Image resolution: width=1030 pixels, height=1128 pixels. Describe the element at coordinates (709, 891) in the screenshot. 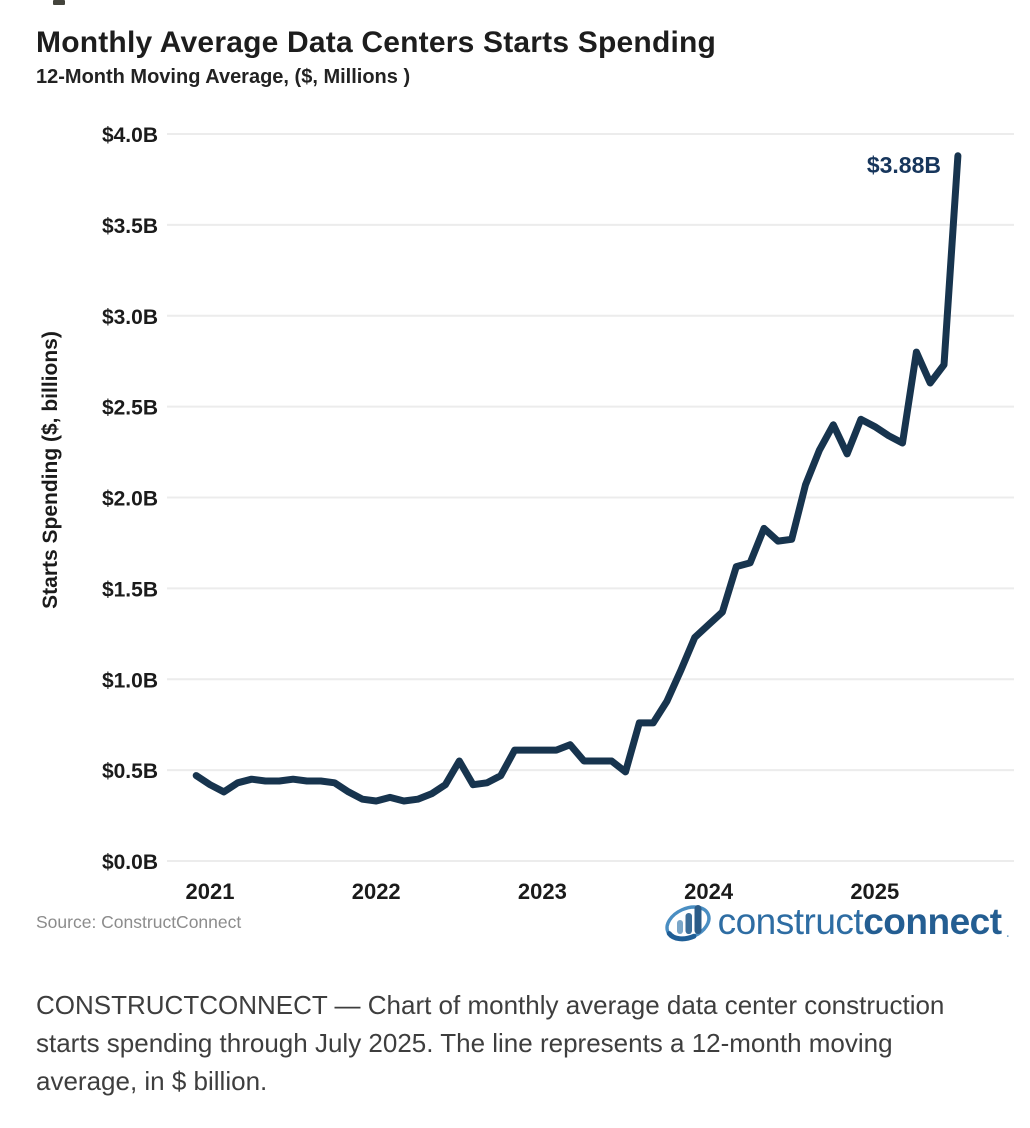

I see `x-tick-label: 2024` at that location.